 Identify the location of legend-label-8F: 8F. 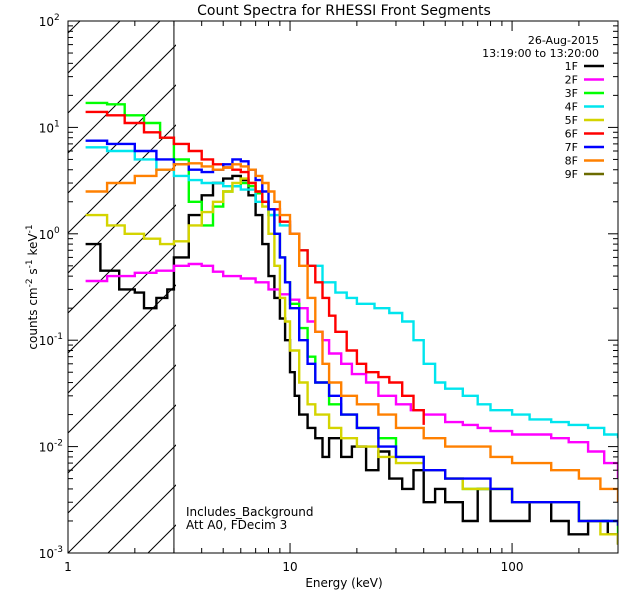
(571, 161).